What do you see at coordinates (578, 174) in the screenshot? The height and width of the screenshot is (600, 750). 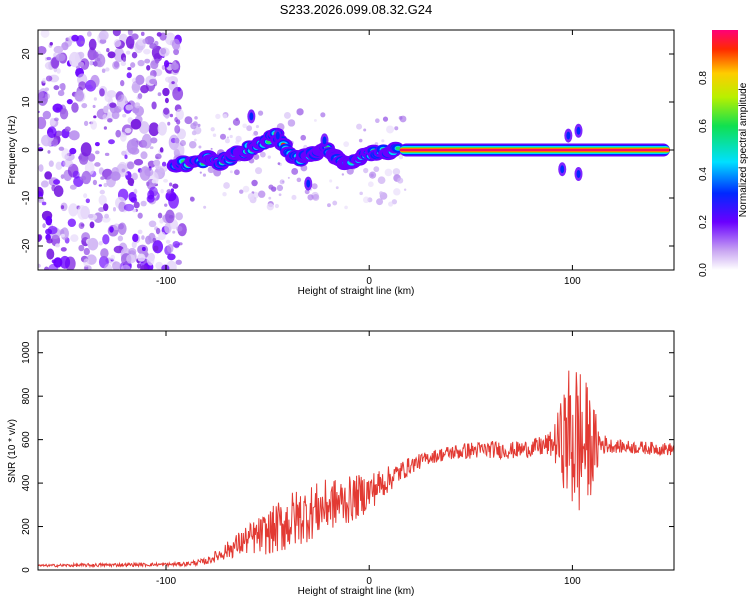 I see `burst-core` at bounding box center [578, 174].